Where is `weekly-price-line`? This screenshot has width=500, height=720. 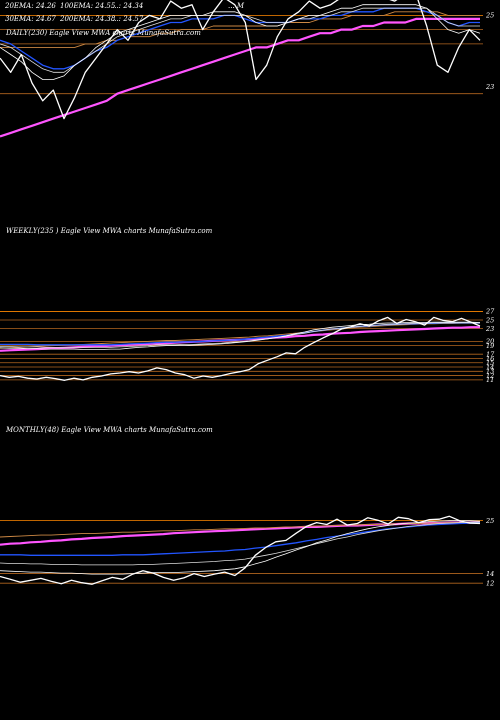
weekly-price-line is located at coordinates (240, 348).